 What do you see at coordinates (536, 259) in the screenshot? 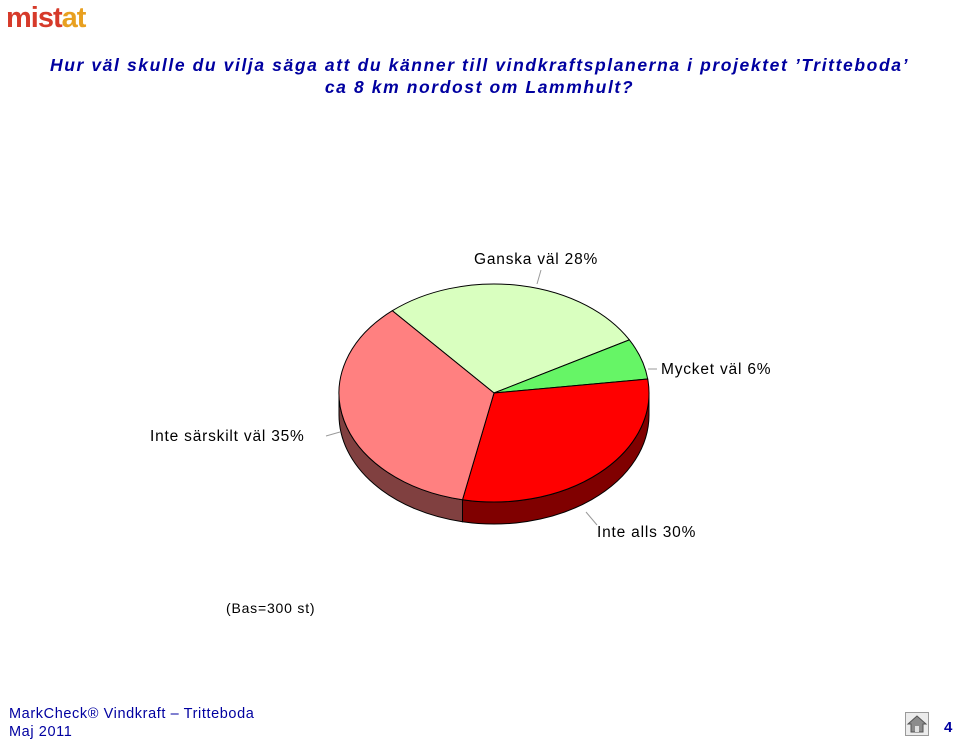
I see `slice-label-0: Ganska väl 28%` at bounding box center [536, 259].